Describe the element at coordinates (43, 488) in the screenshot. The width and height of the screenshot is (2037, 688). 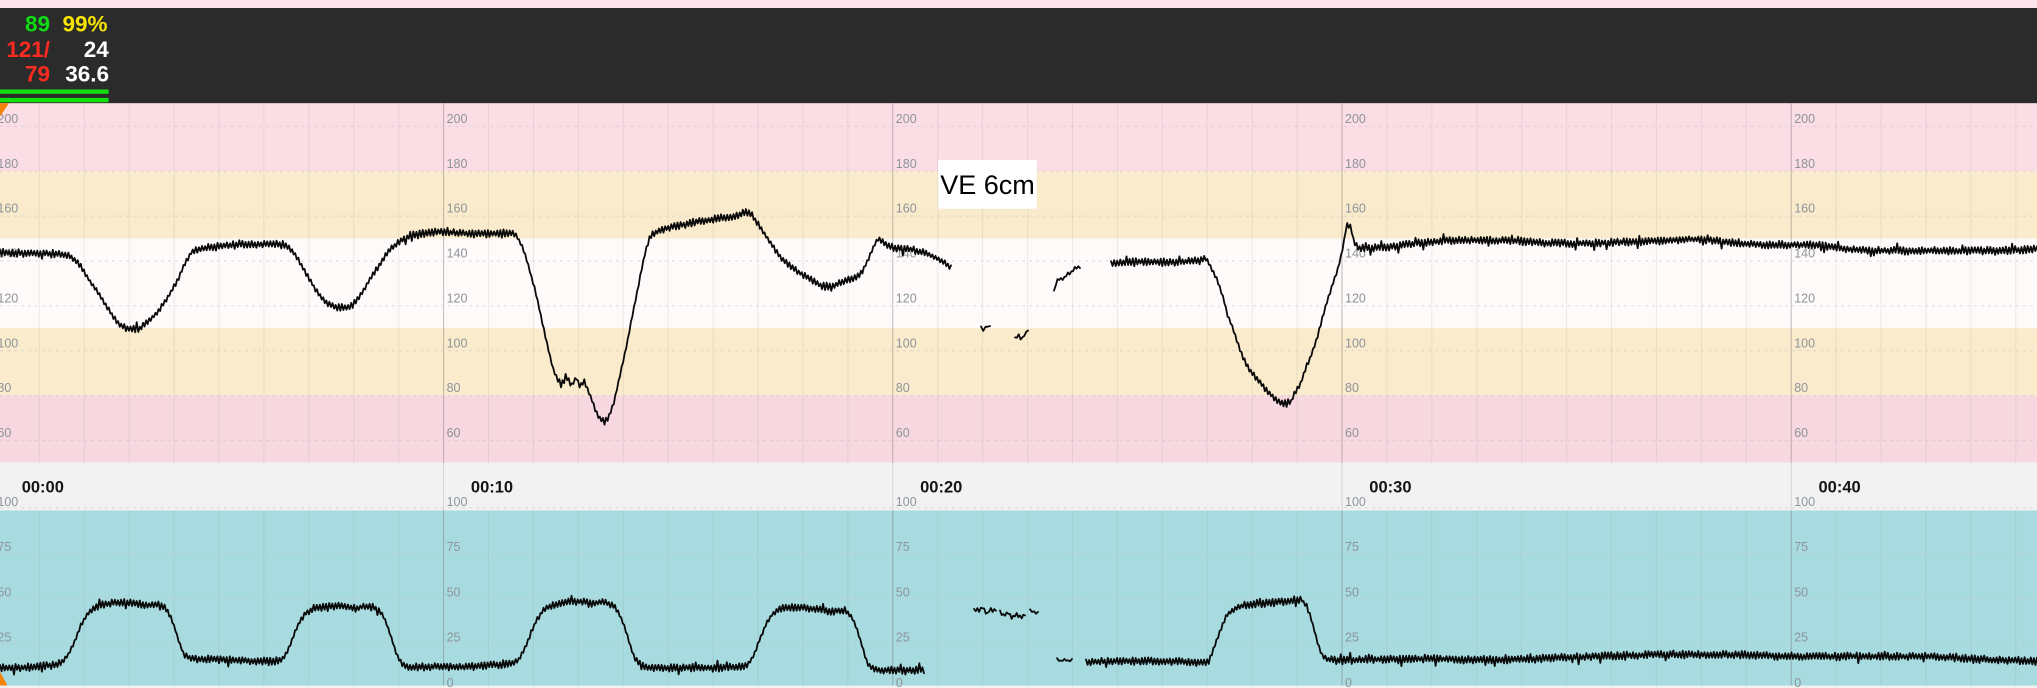
I see `svg-text: 00:00` at that location.